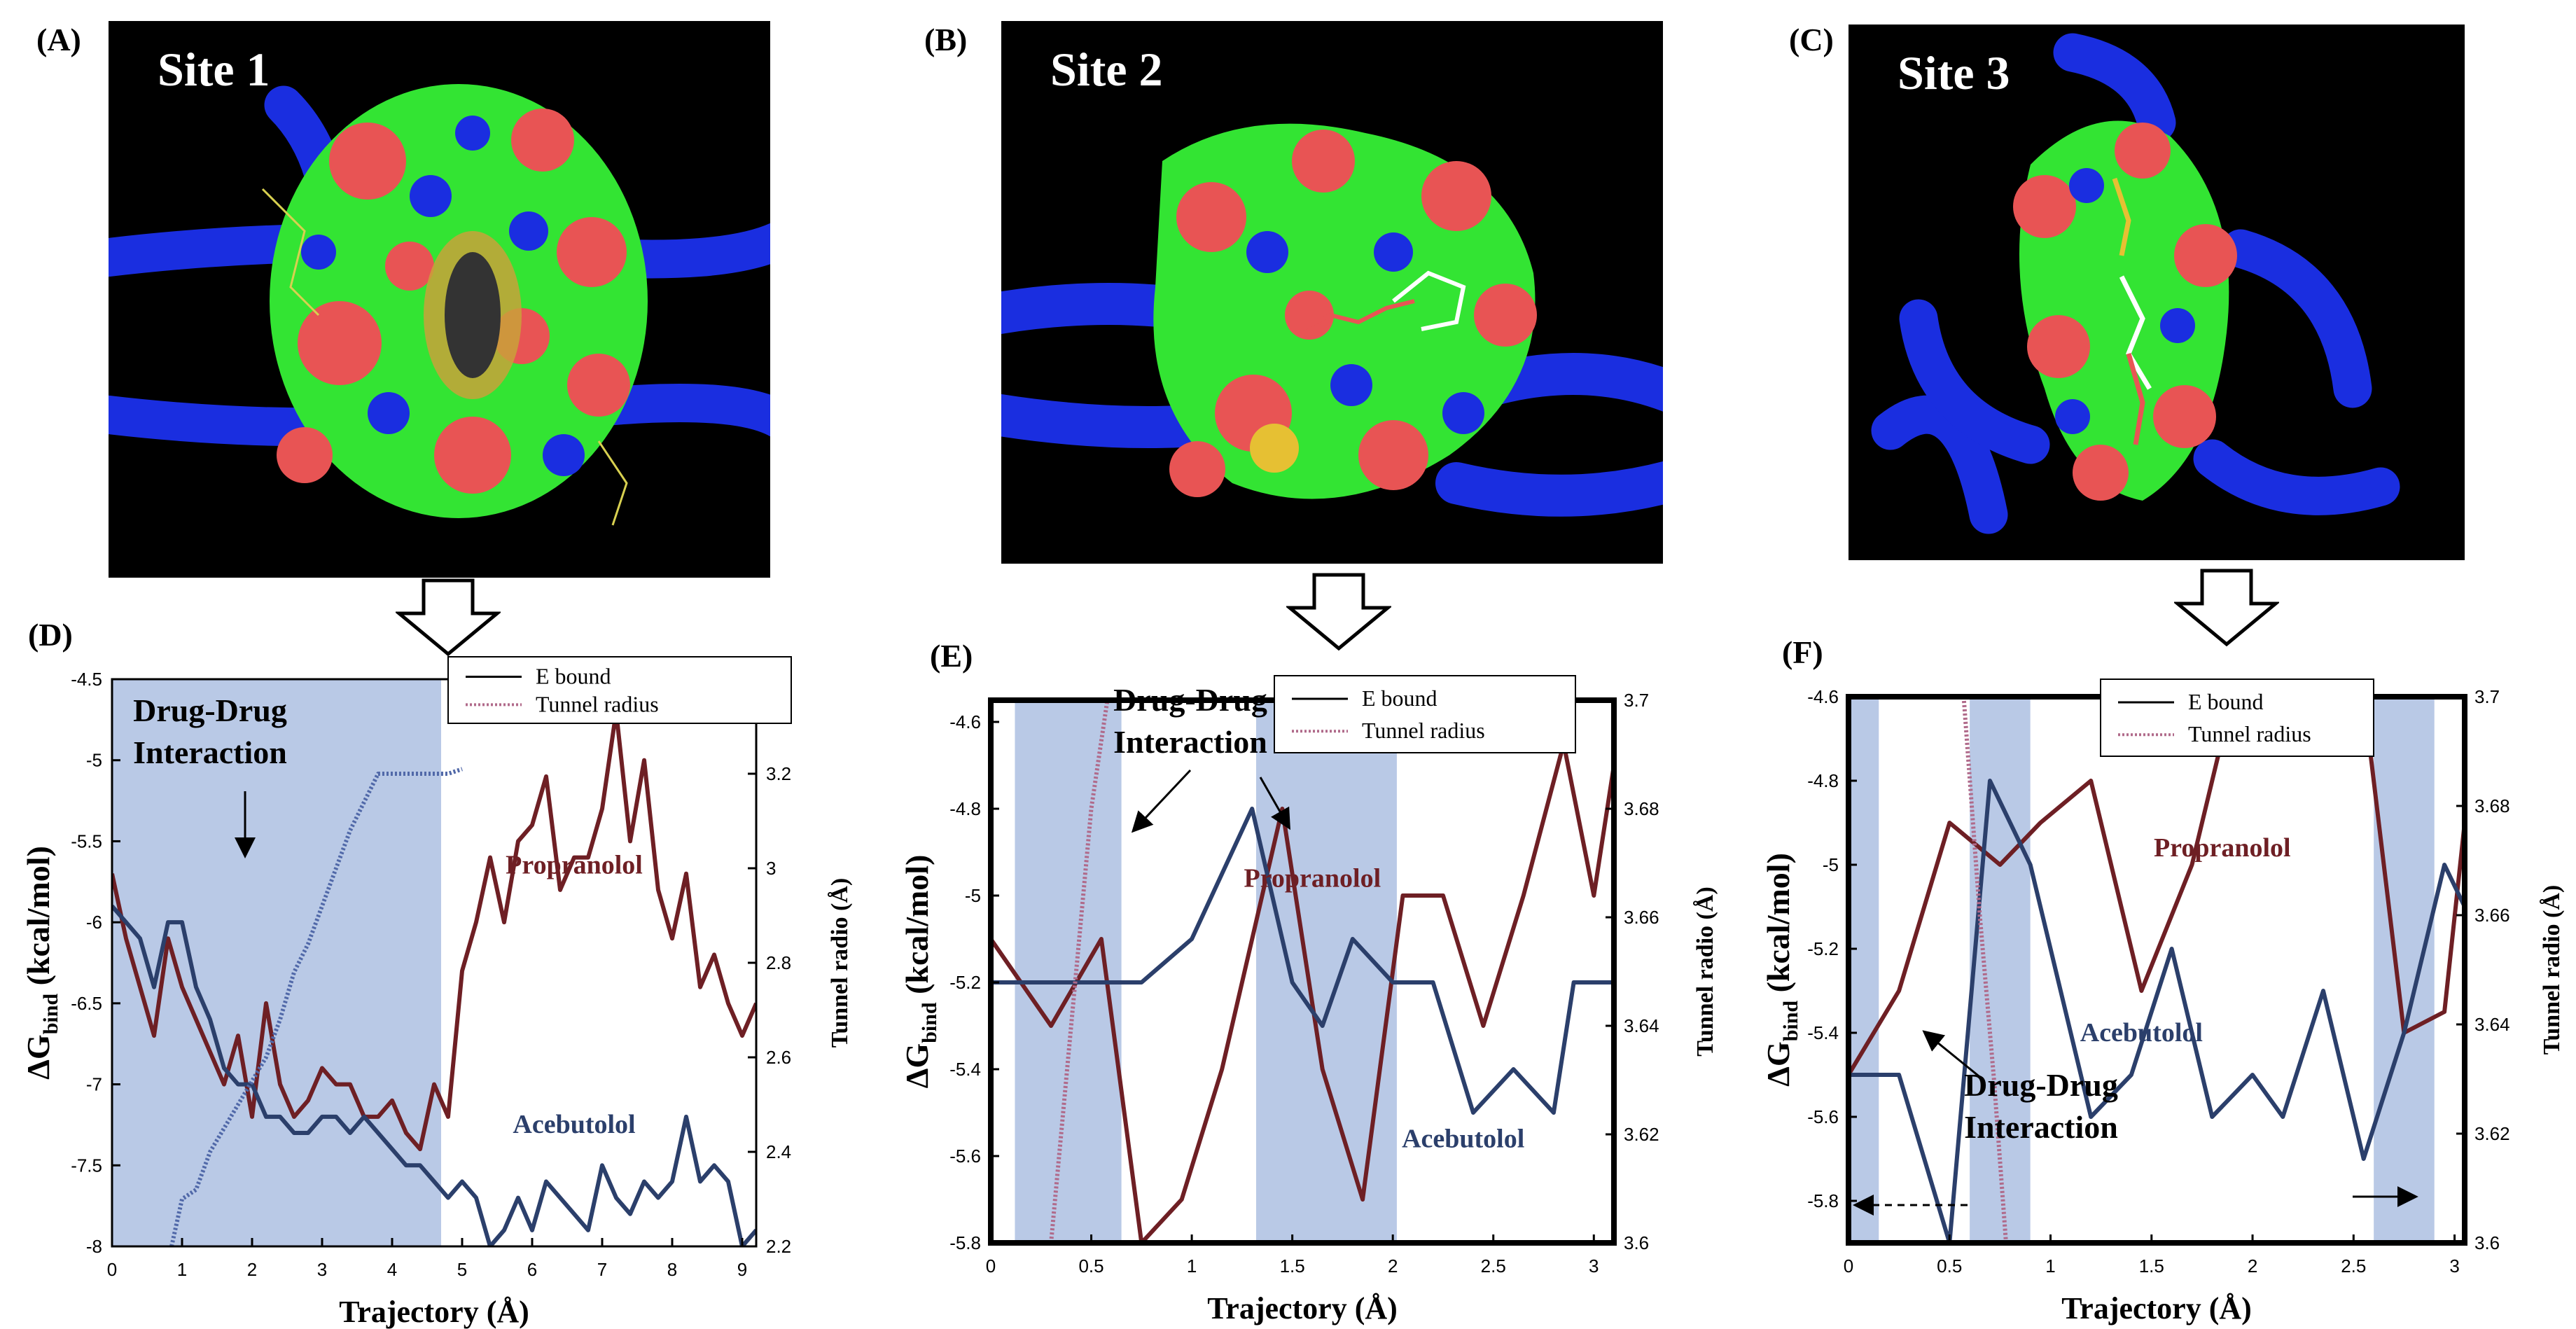  Describe the element at coordinates (439, 305) in the screenshot. I see `site-1-rendering` at that location.